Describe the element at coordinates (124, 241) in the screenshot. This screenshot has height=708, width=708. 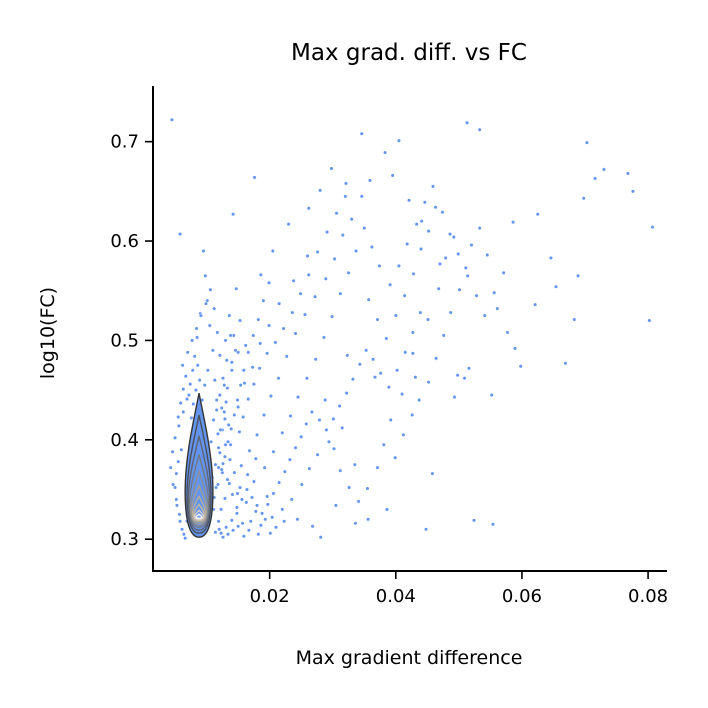
I see `y-tick-label: 0.6` at that location.